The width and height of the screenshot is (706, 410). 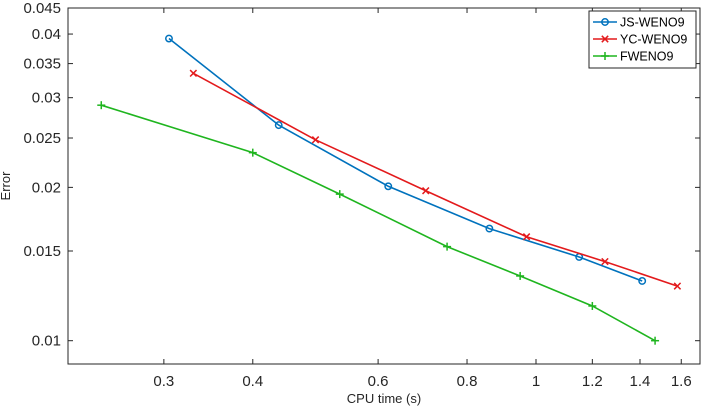 I want to click on x-tick-label: 0.6, so click(x=378, y=381).